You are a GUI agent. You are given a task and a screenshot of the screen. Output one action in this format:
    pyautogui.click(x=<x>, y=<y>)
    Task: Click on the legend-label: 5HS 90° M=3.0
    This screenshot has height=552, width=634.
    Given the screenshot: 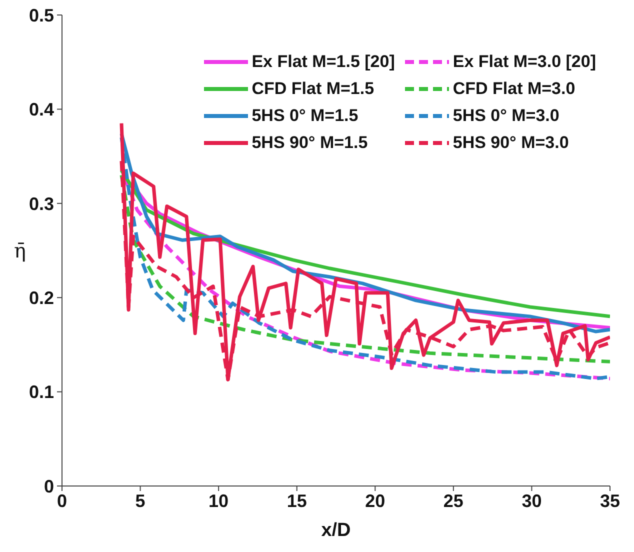 What is the action you would take?
    pyautogui.click(x=510, y=142)
    